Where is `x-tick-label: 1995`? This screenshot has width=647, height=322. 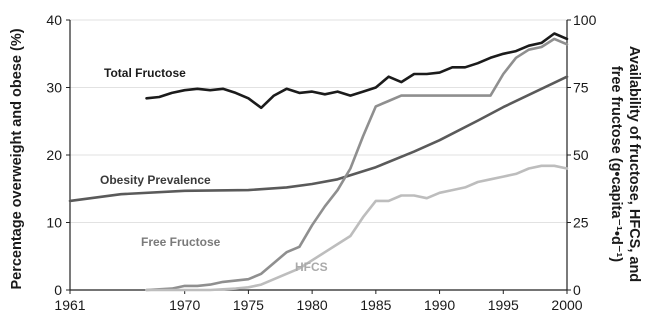 x-tick-label: 1995 is located at coordinates (503, 305).